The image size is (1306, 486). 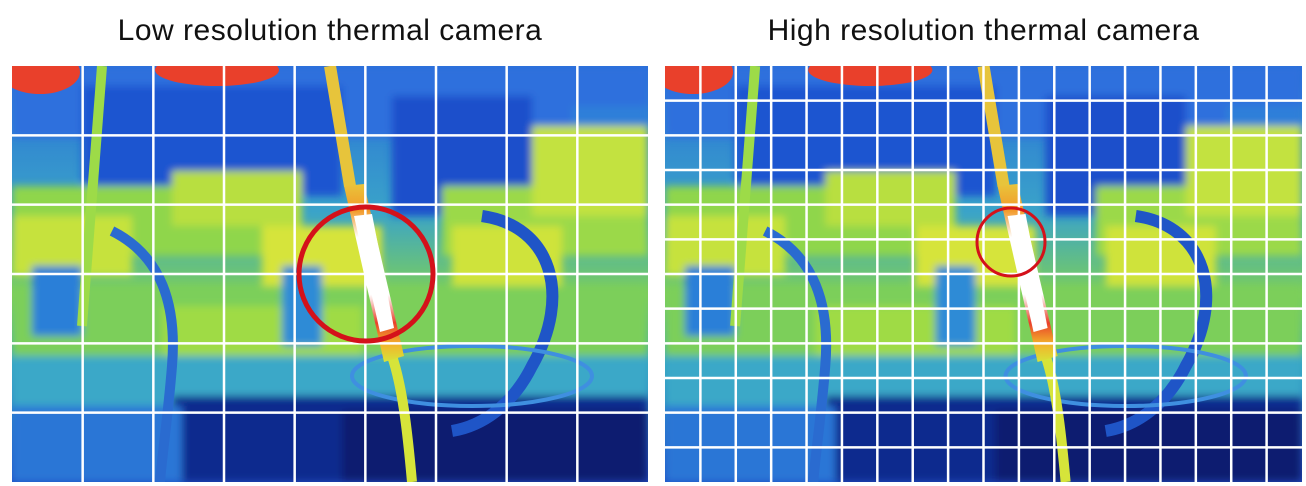 I want to click on cable-loop, so click(x=472, y=376).